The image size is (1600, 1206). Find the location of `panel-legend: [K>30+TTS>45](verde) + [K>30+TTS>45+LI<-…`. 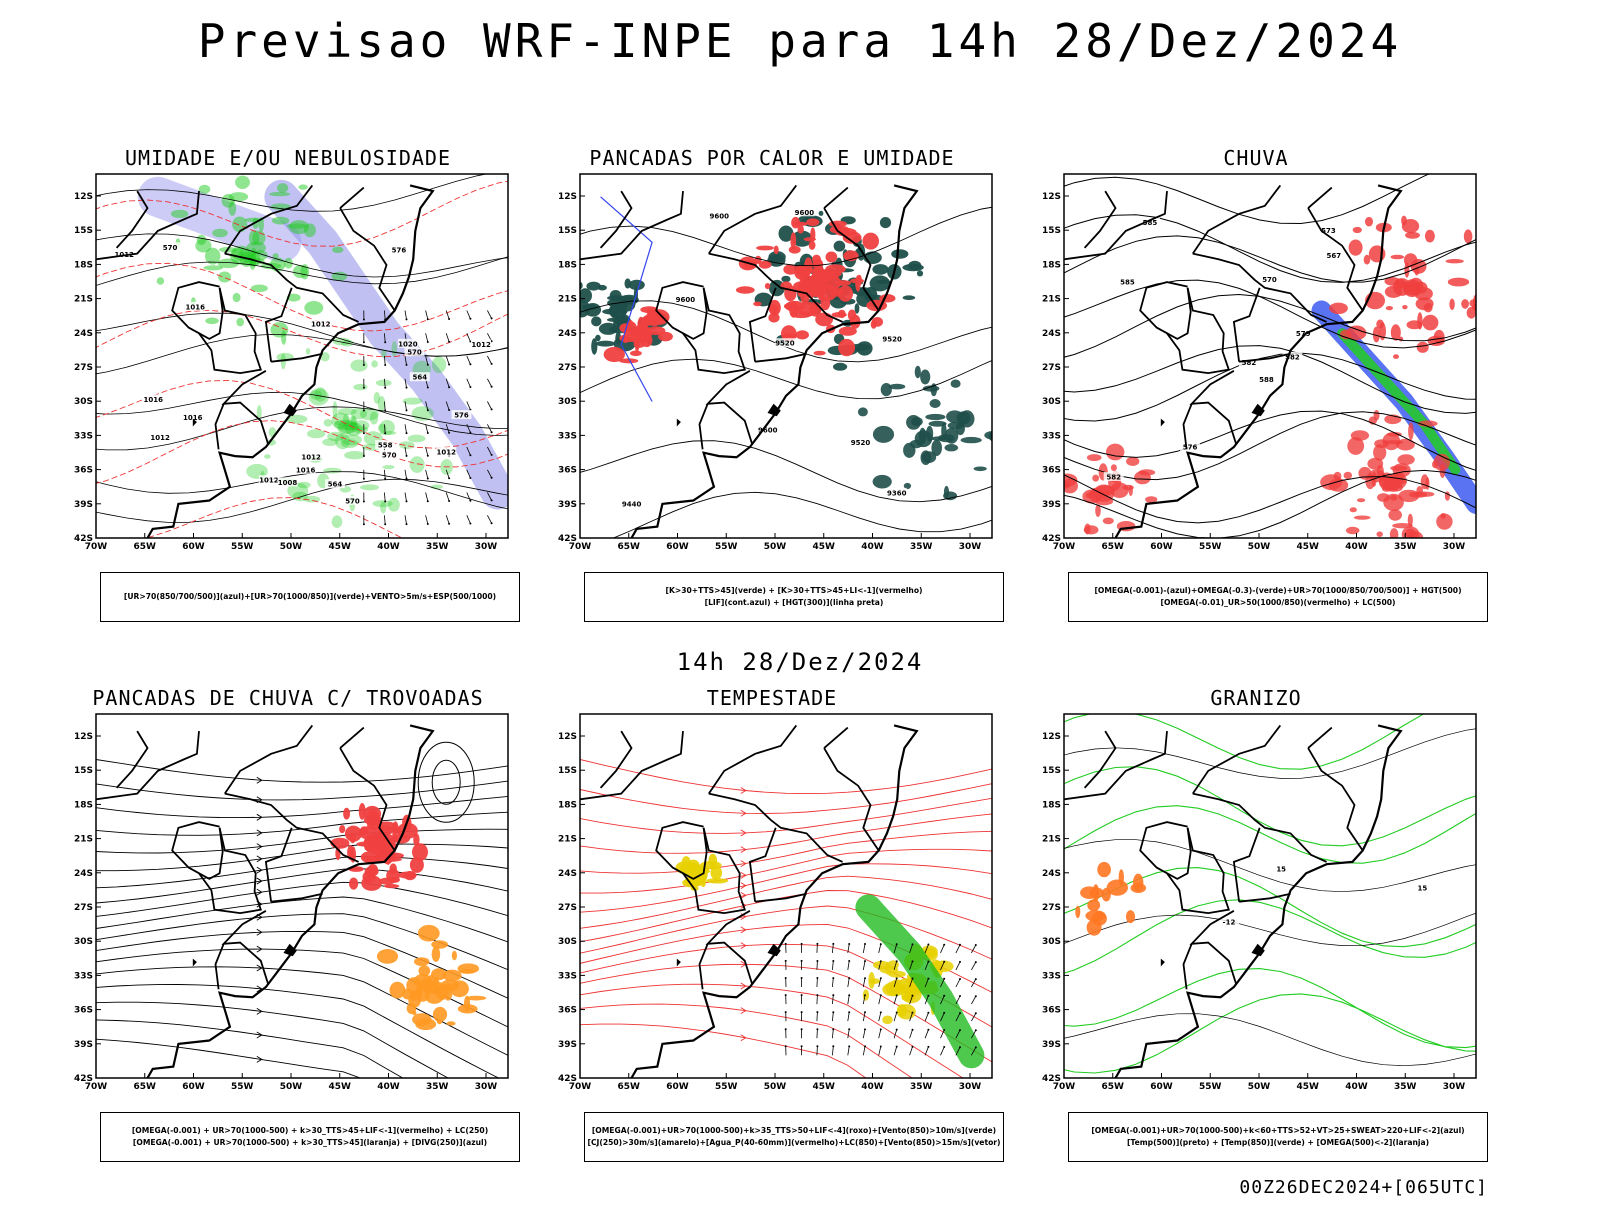

panel-legend: [K>30+TTS>45](verde) + [K>30+TTS>45+LI<-… is located at coordinates (794, 597).